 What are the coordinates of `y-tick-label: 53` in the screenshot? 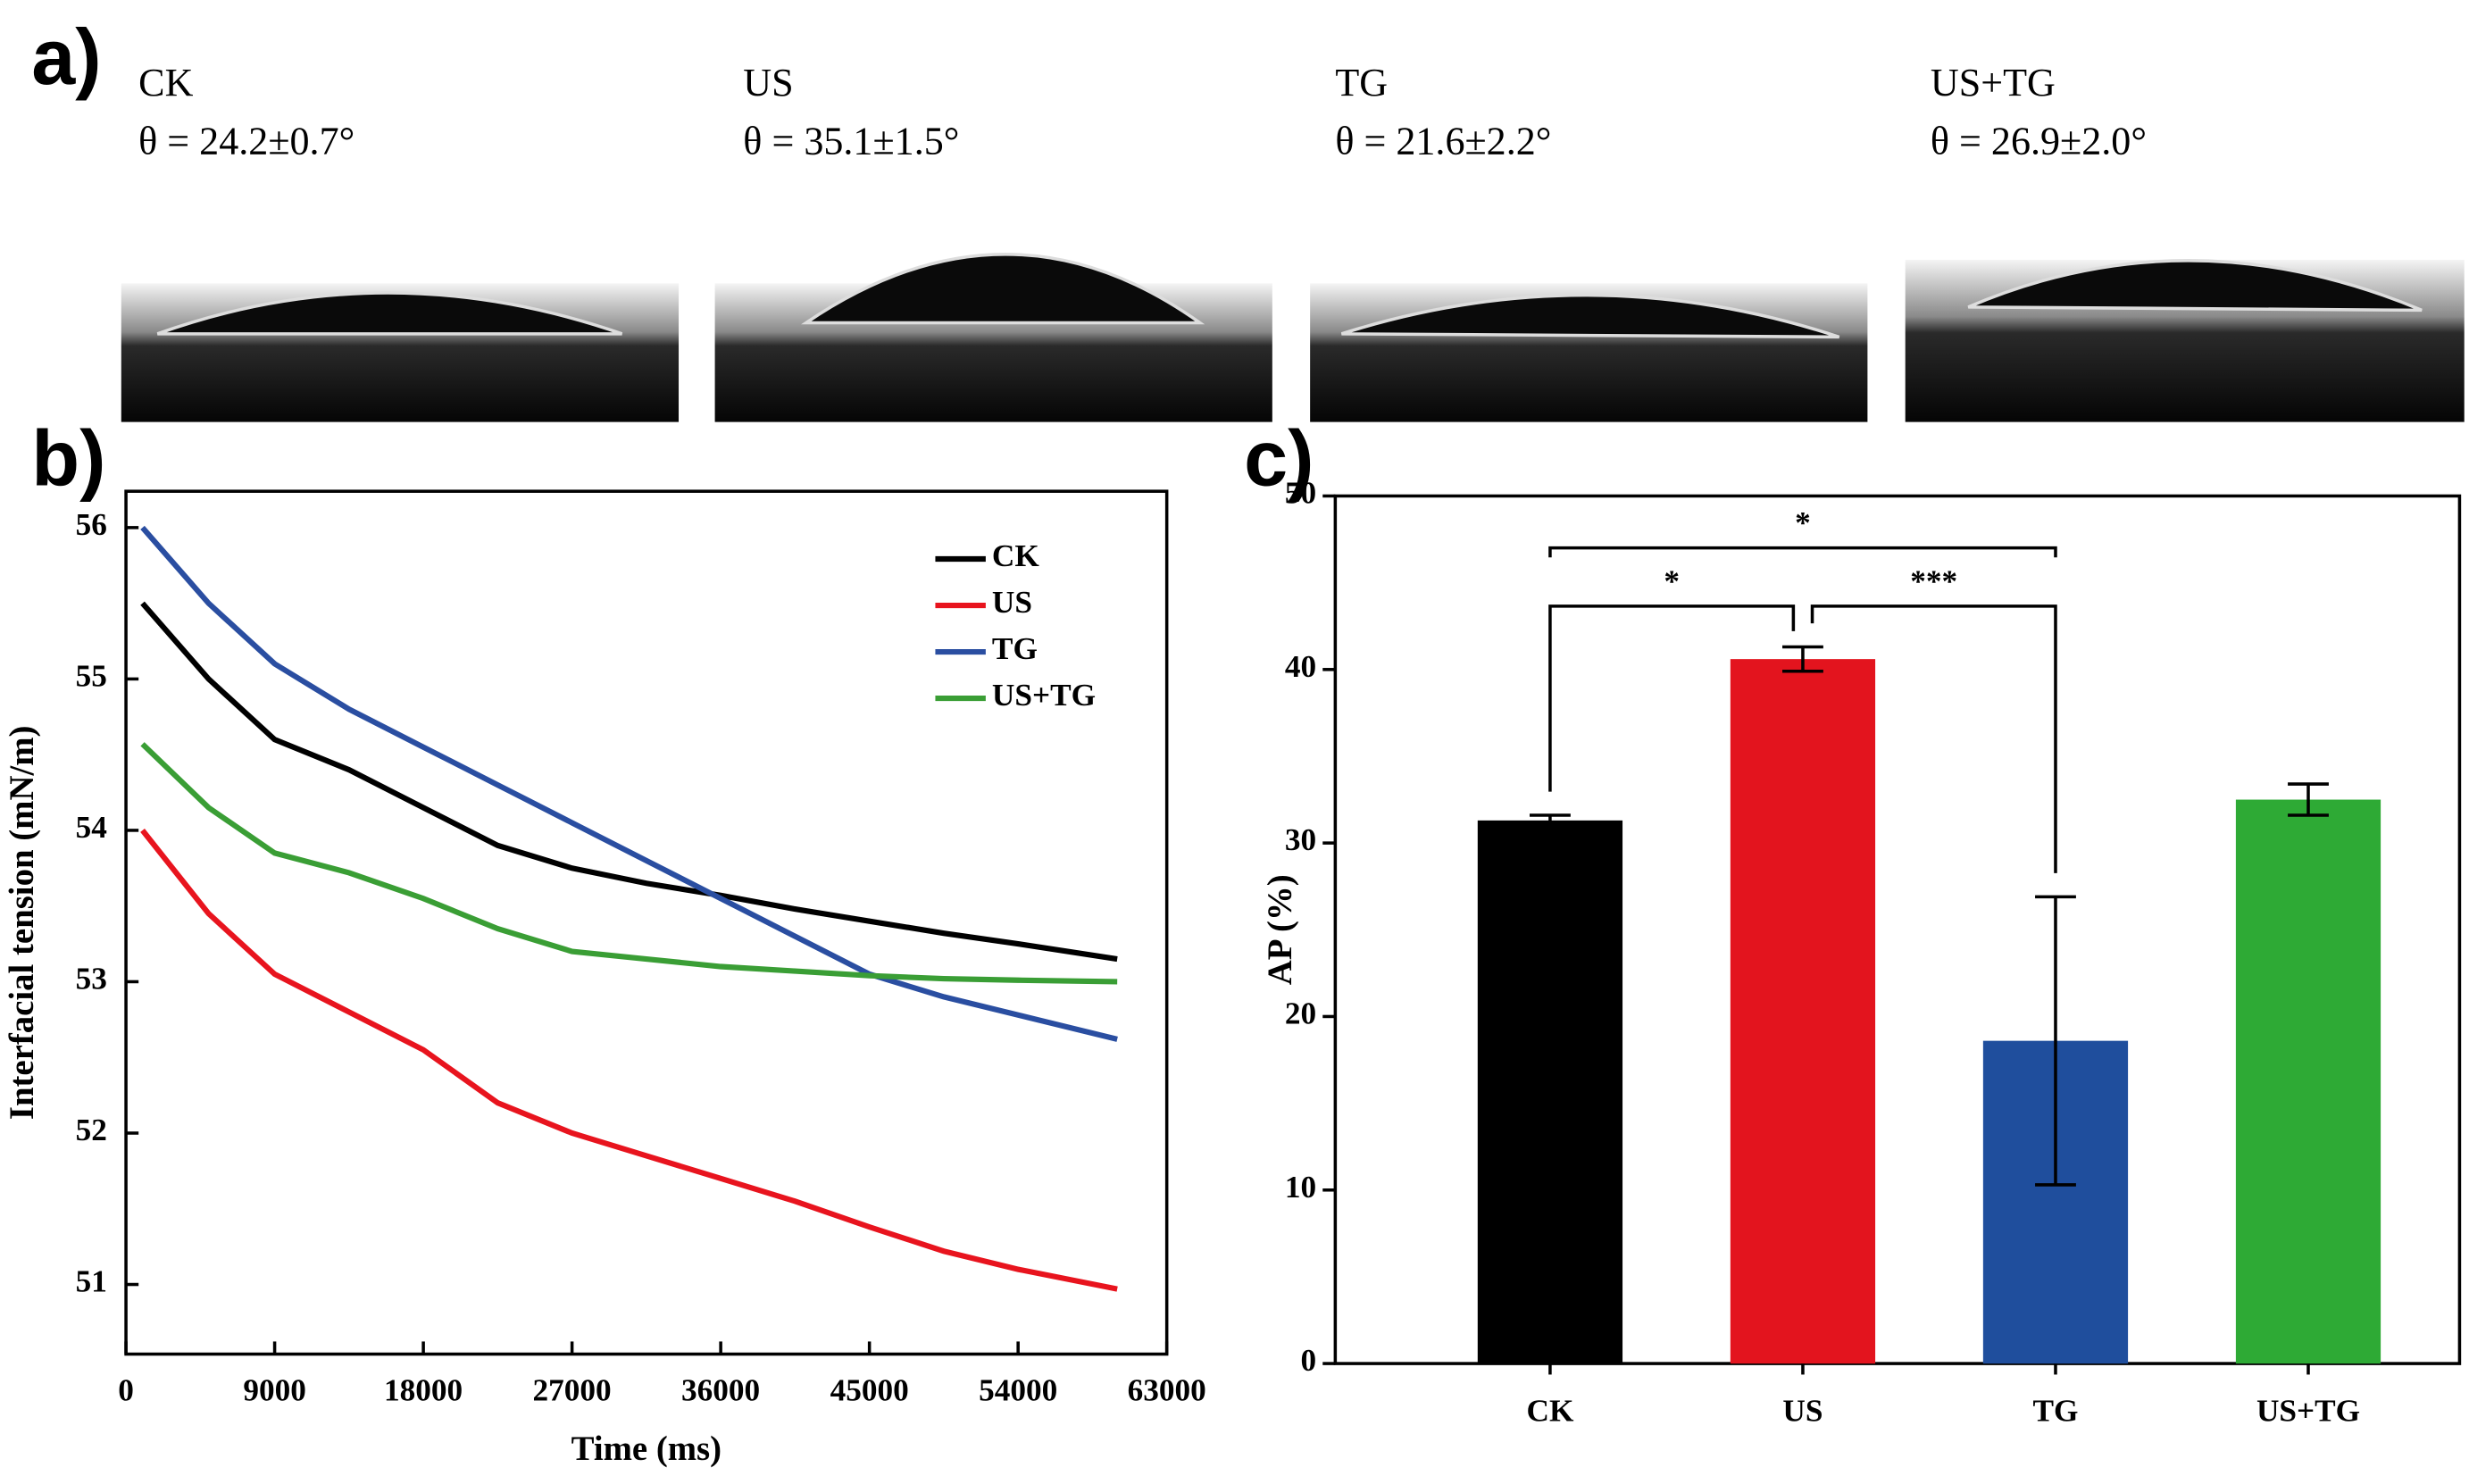 It's located at (91, 979).